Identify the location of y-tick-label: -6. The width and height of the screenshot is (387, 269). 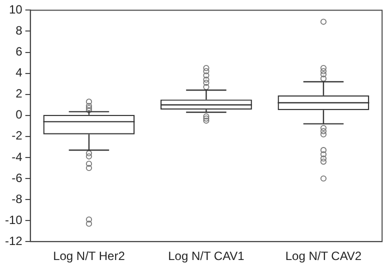
(17, 177).